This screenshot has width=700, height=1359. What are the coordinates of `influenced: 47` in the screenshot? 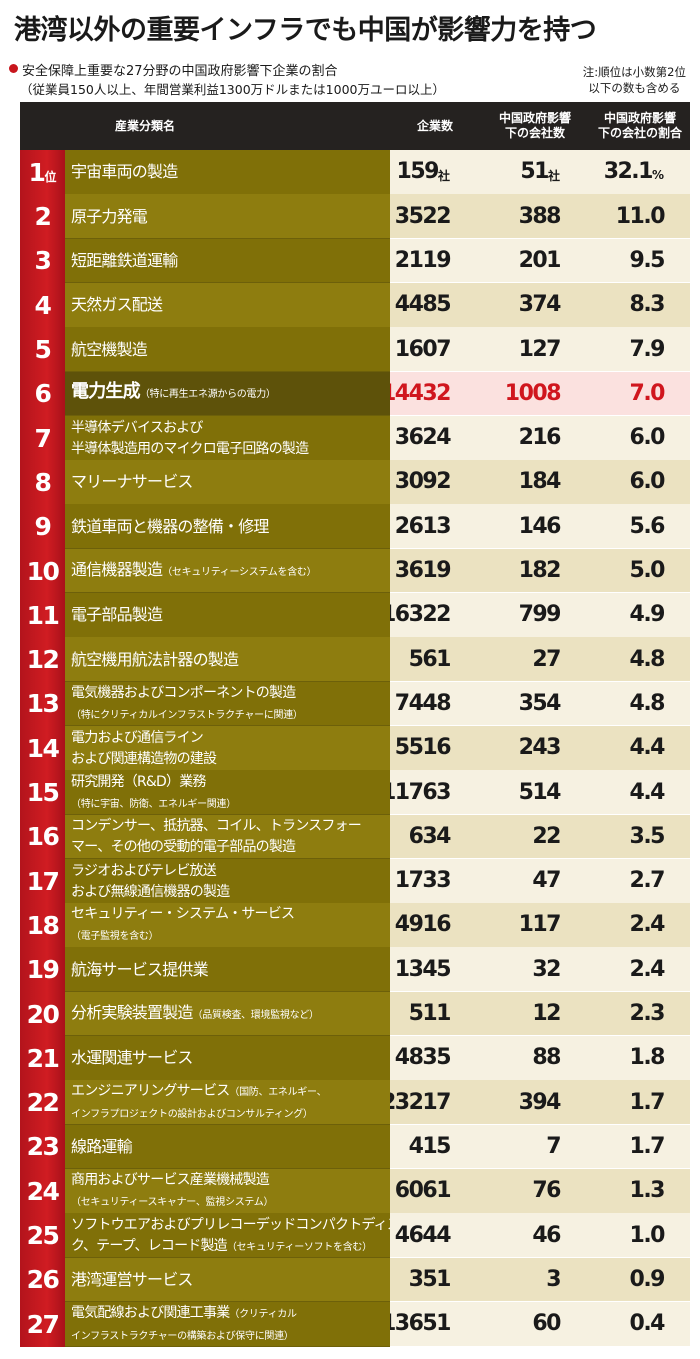 It's located at (546, 881).